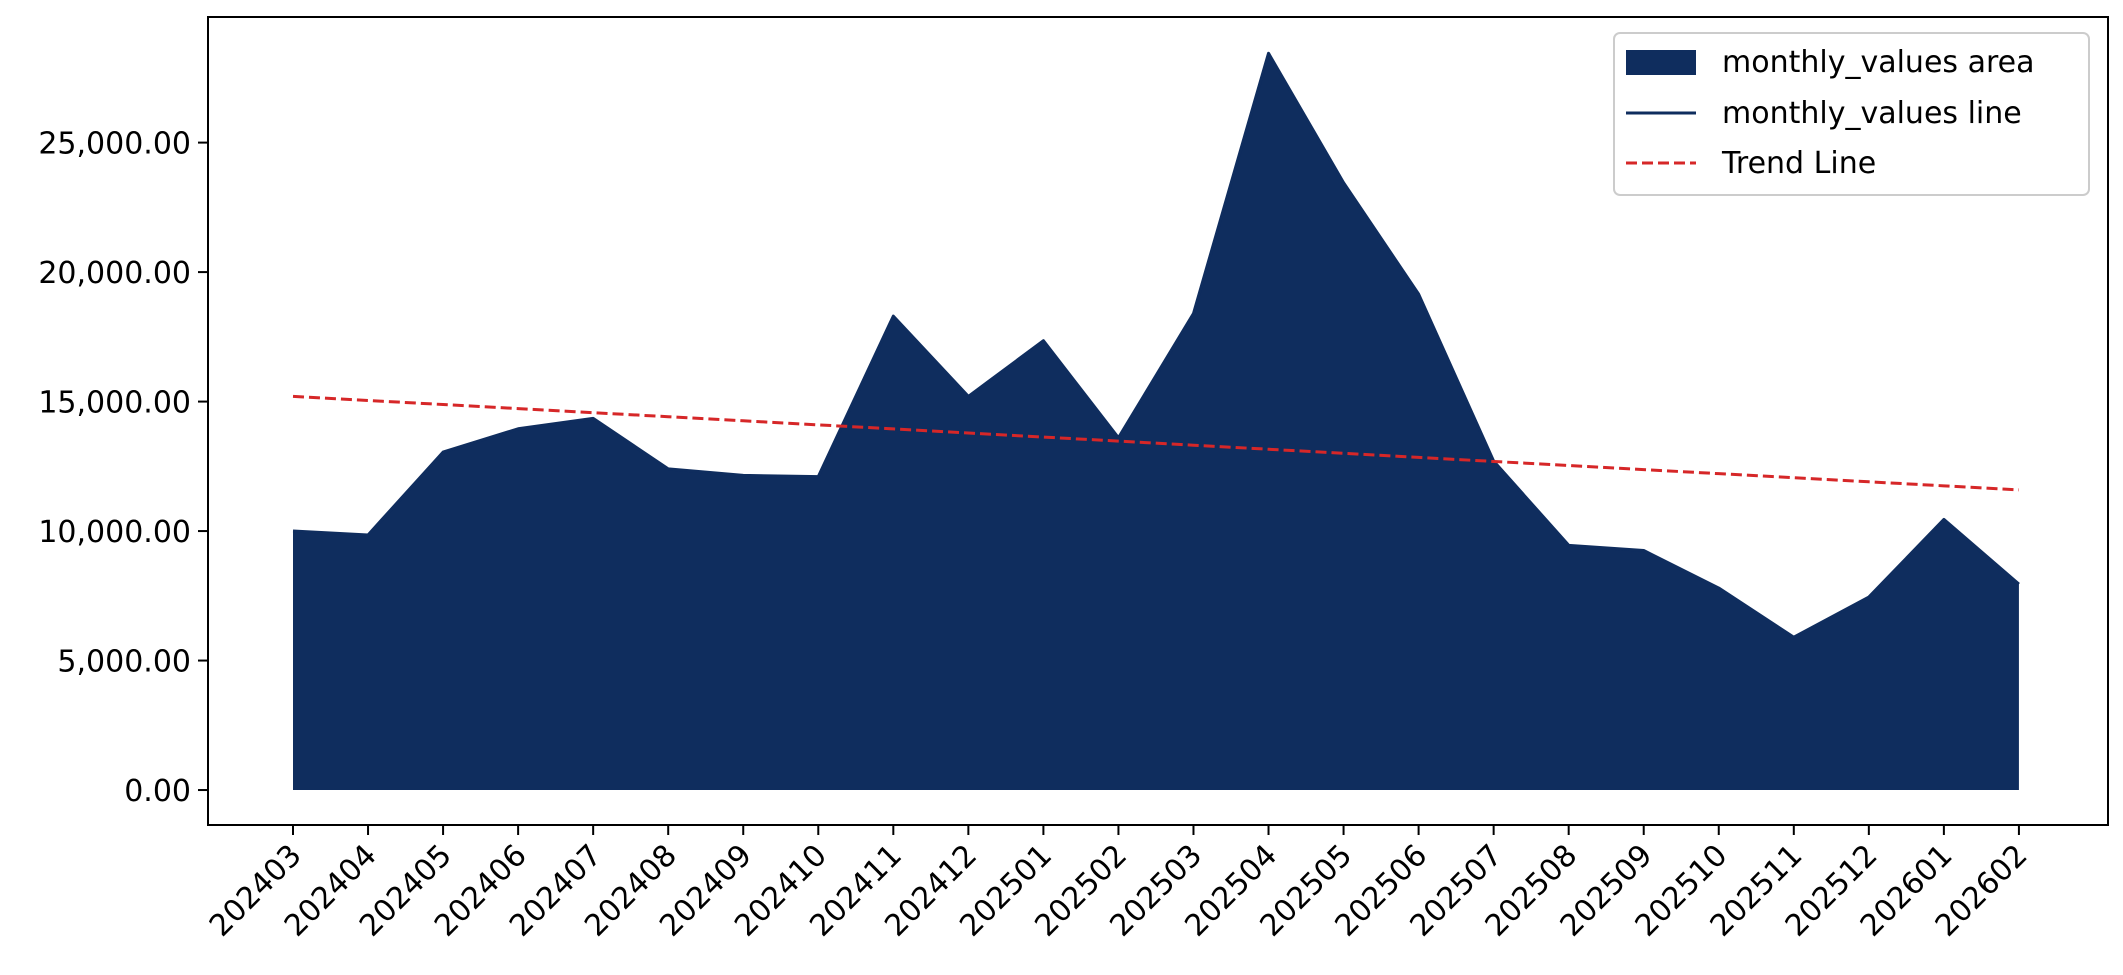 The height and width of the screenshot is (975, 2123). Describe the element at coordinates (114, 403) in the screenshot. I see `y-tick-label: 15,000.00` at that location.